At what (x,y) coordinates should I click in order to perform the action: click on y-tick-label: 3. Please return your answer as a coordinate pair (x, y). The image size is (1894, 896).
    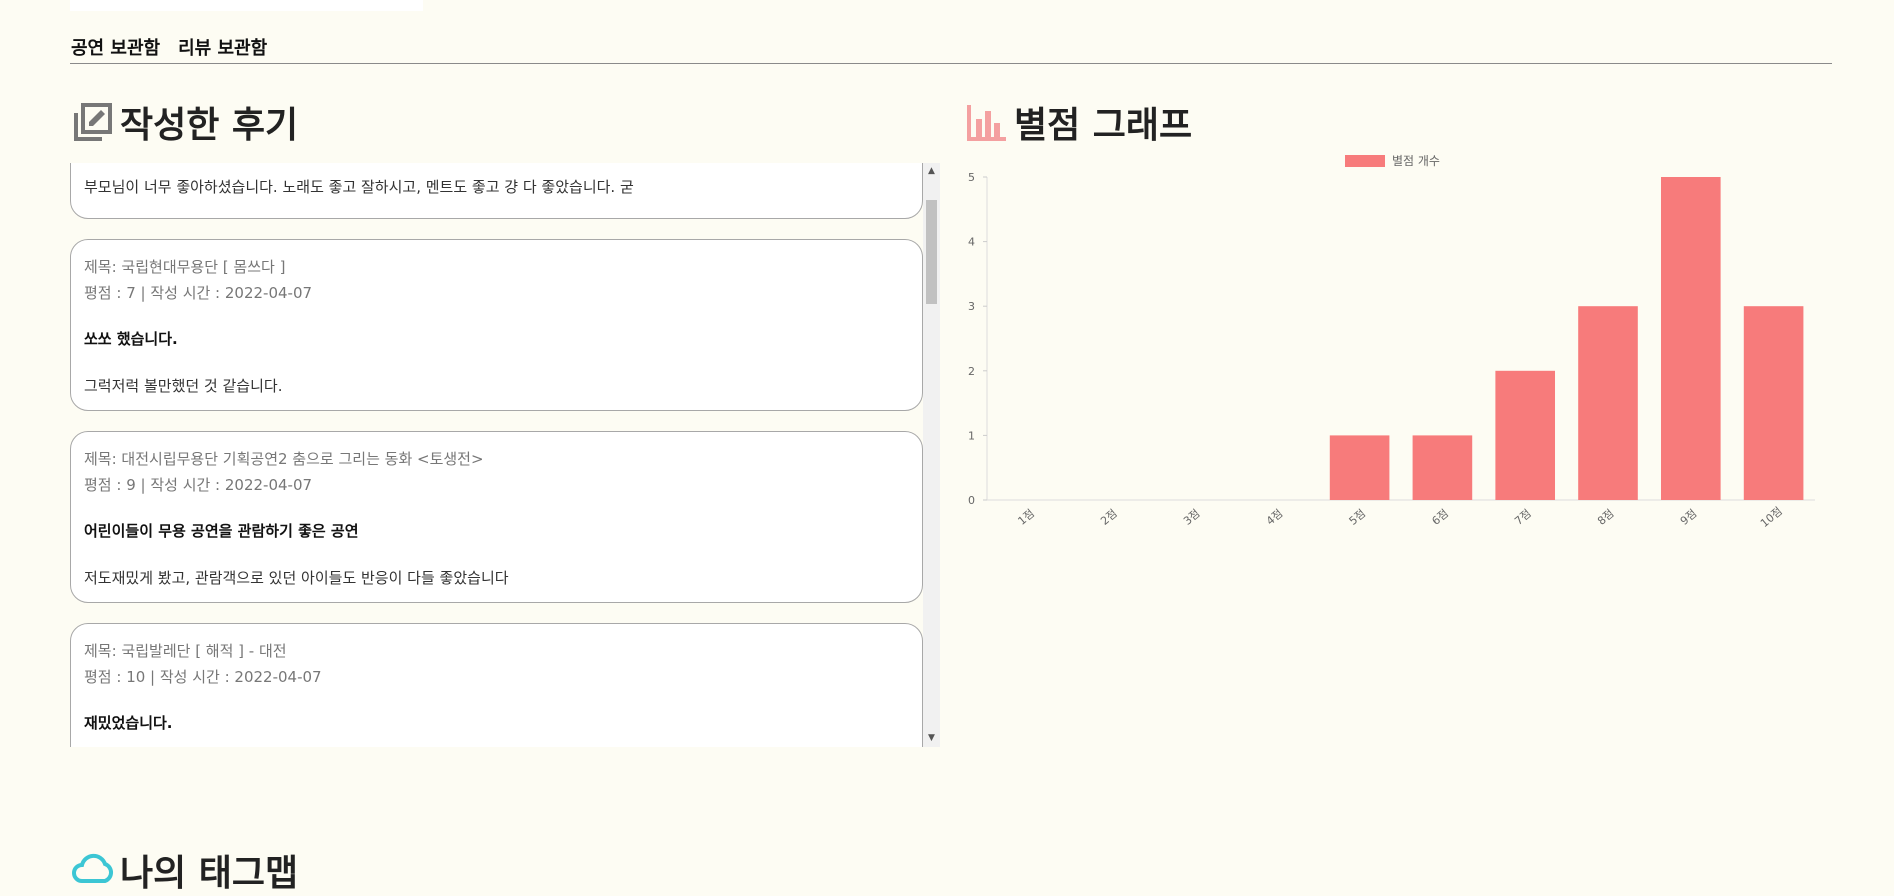
    Looking at the image, I should click on (971, 306).